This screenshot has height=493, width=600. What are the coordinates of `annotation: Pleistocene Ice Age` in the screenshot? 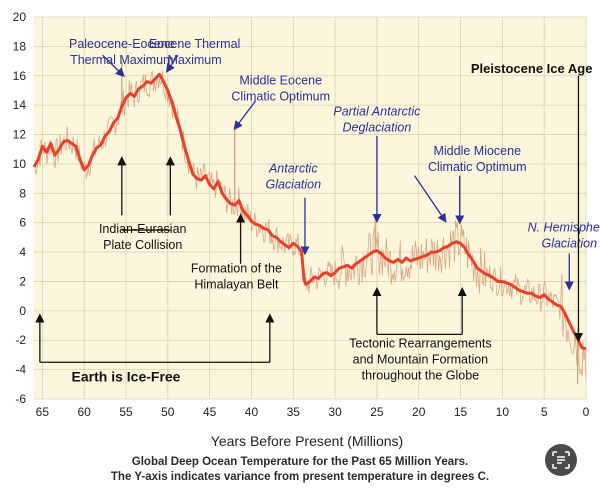 It's located at (532, 202).